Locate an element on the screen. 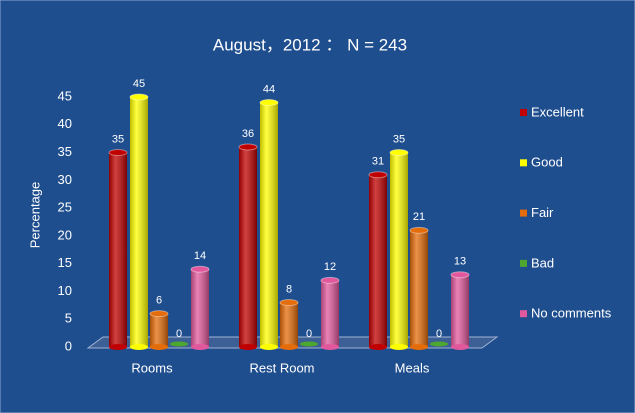 This screenshot has width=635, height=413. legend-label: Fair is located at coordinates (542, 212).